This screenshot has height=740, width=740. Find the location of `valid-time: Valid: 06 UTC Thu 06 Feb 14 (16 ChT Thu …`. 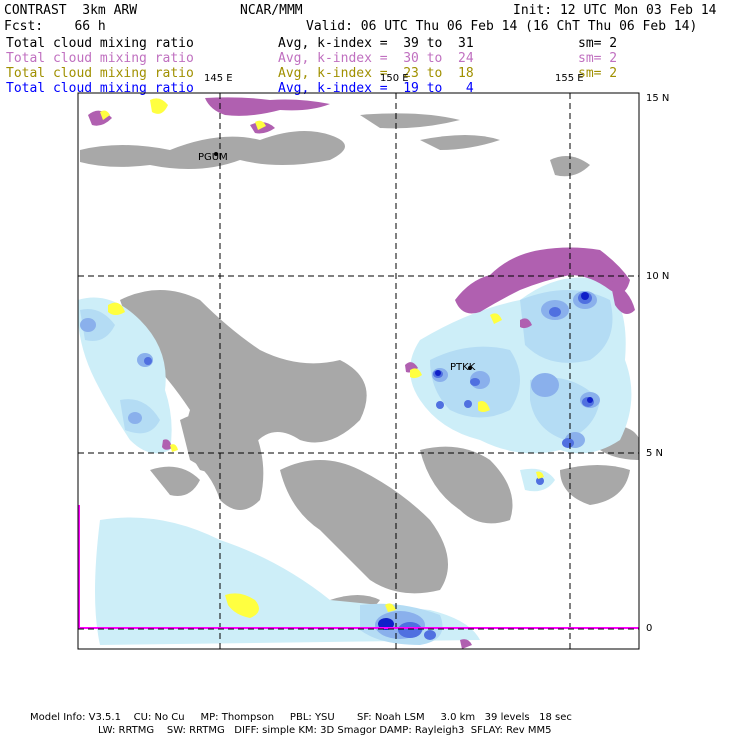

valid-time: Valid: 06 UTC Thu 06 Feb 14 (16 ChT Thu … is located at coordinates (502, 26).